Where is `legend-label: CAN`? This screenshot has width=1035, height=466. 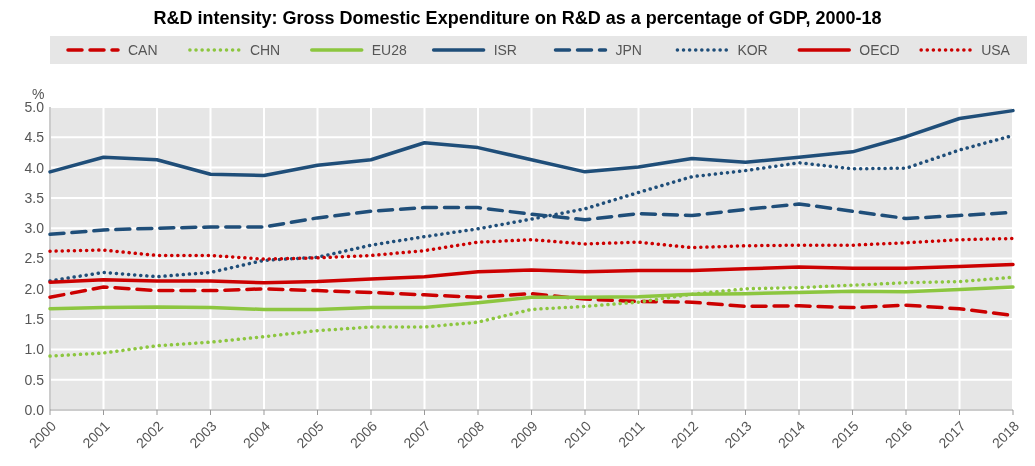 legend-label: CAN is located at coordinates (143, 50).